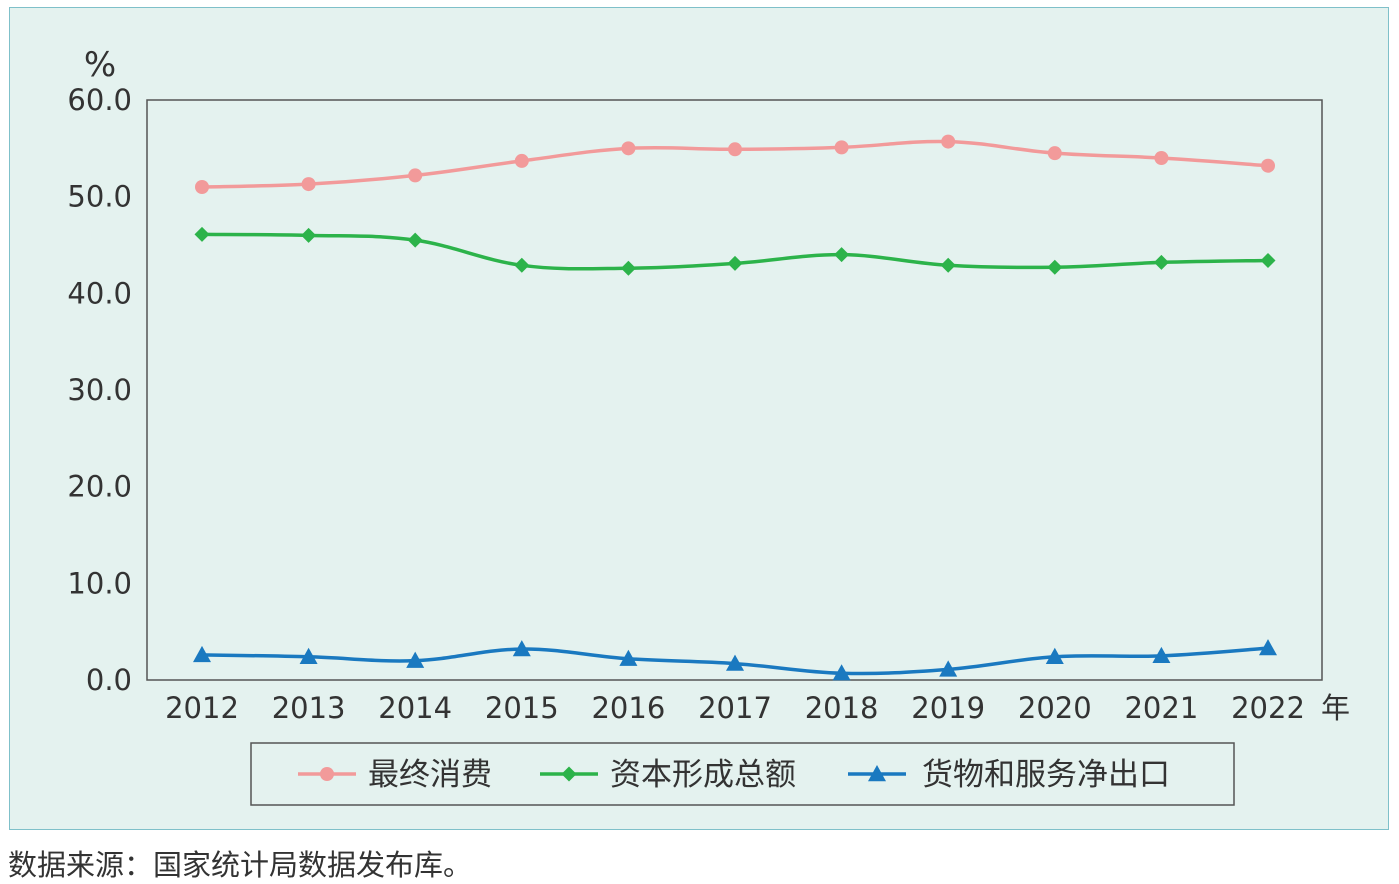 Image resolution: width=1399 pixels, height=884 pixels. What do you see at coordinates (99, 293) in the screenshot?
I see `y-tick-label: 40.0` at bounding box center [99, 293].